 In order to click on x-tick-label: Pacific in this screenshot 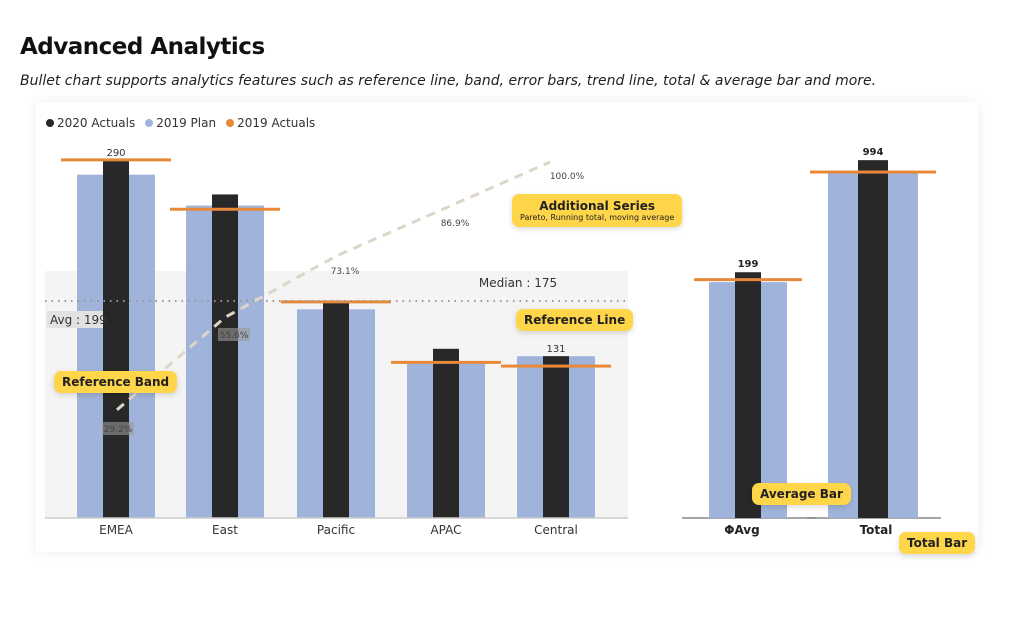, I will do `click(336, 530)`.